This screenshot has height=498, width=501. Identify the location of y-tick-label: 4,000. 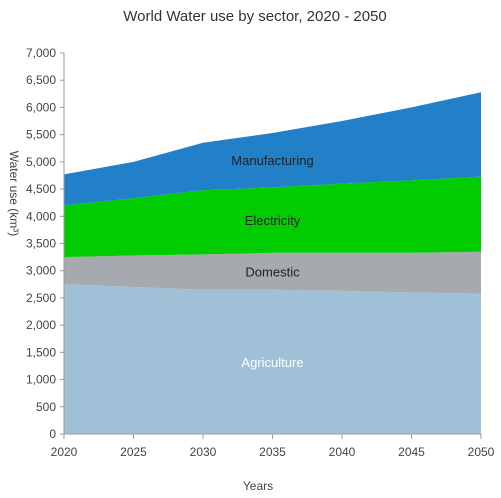
(41, 216).